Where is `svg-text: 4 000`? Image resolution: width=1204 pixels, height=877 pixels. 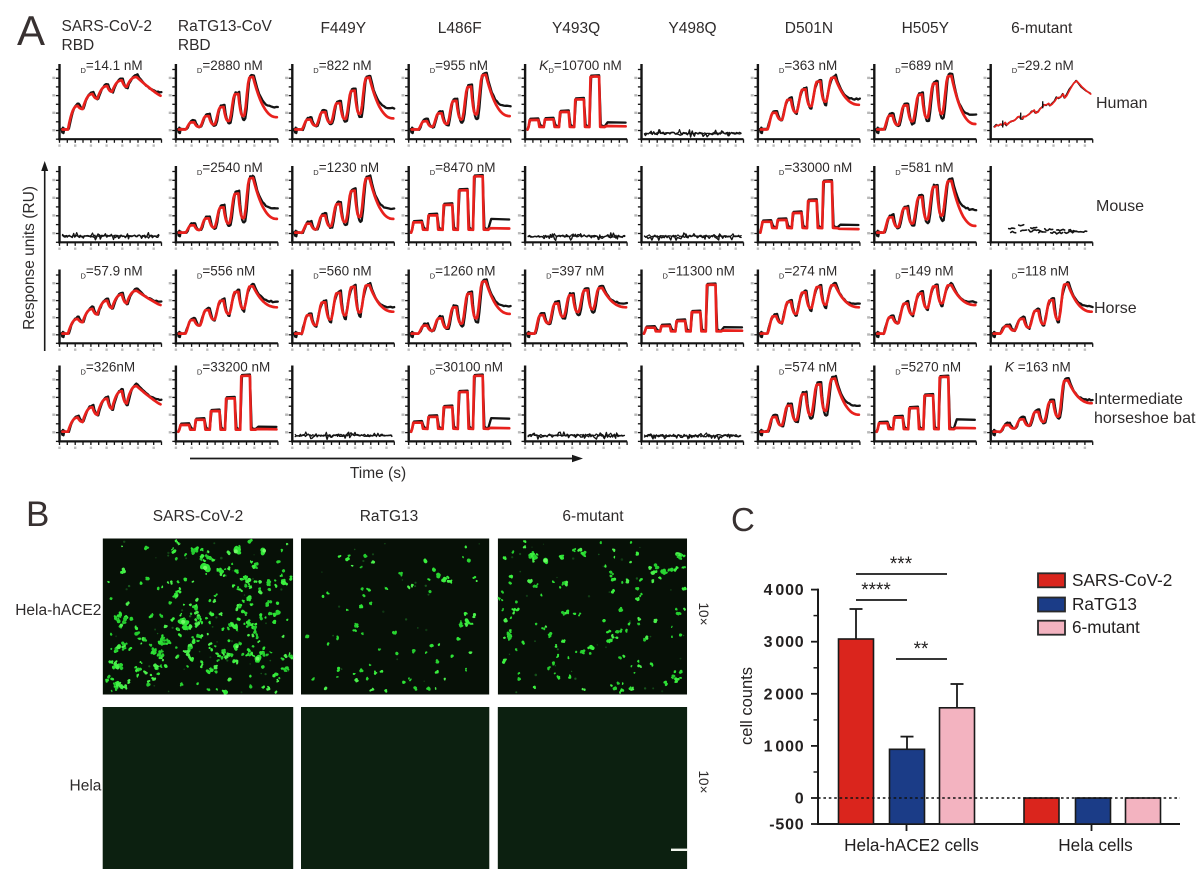
svg-text: 4 000 is located at coordinates (784, 590).